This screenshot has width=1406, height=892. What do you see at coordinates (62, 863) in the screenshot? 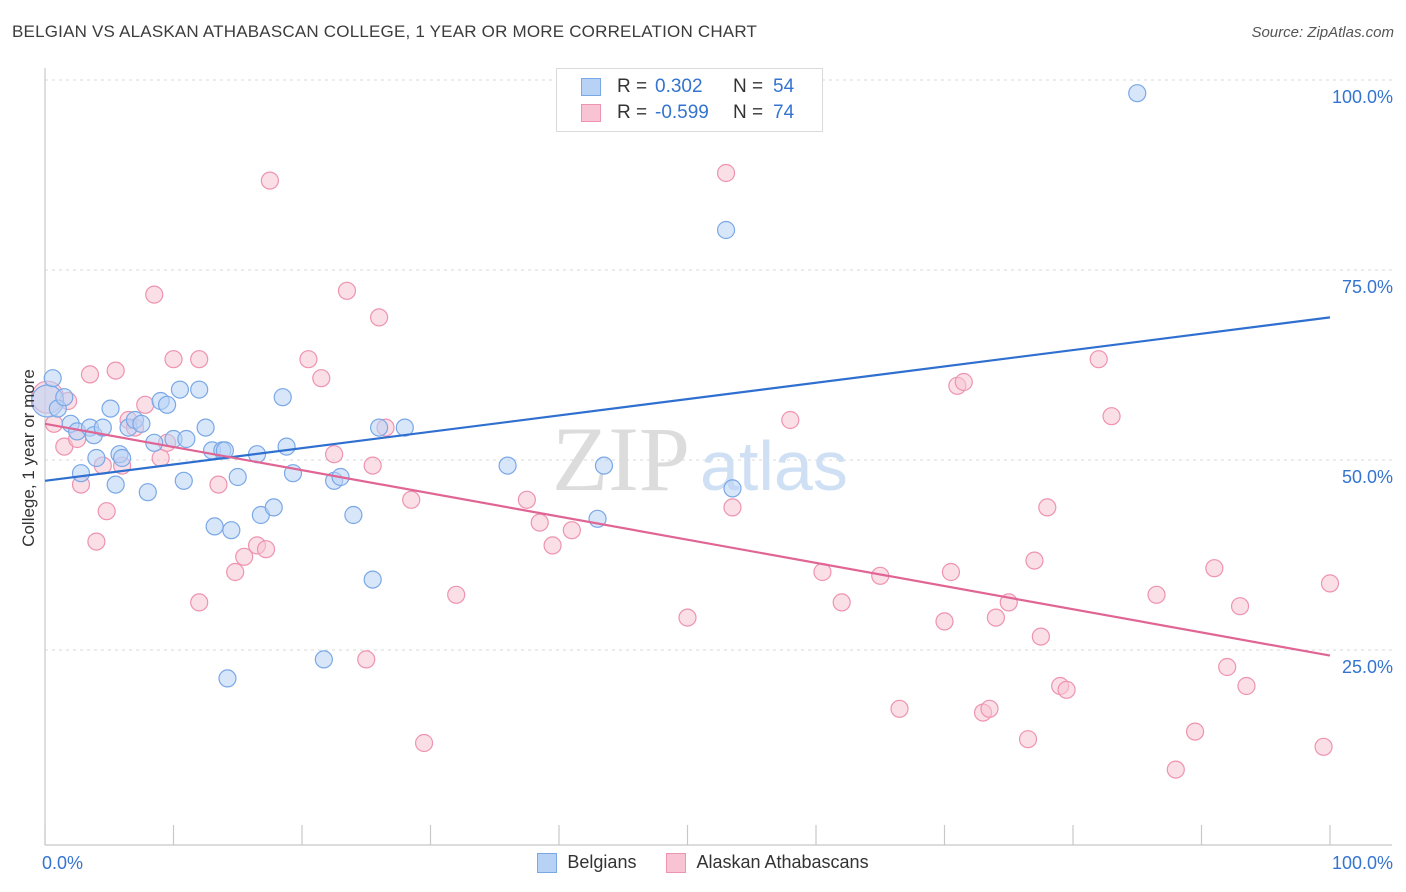
I see `x-tick-label: 0.0%` at bounding box center [62, 863].